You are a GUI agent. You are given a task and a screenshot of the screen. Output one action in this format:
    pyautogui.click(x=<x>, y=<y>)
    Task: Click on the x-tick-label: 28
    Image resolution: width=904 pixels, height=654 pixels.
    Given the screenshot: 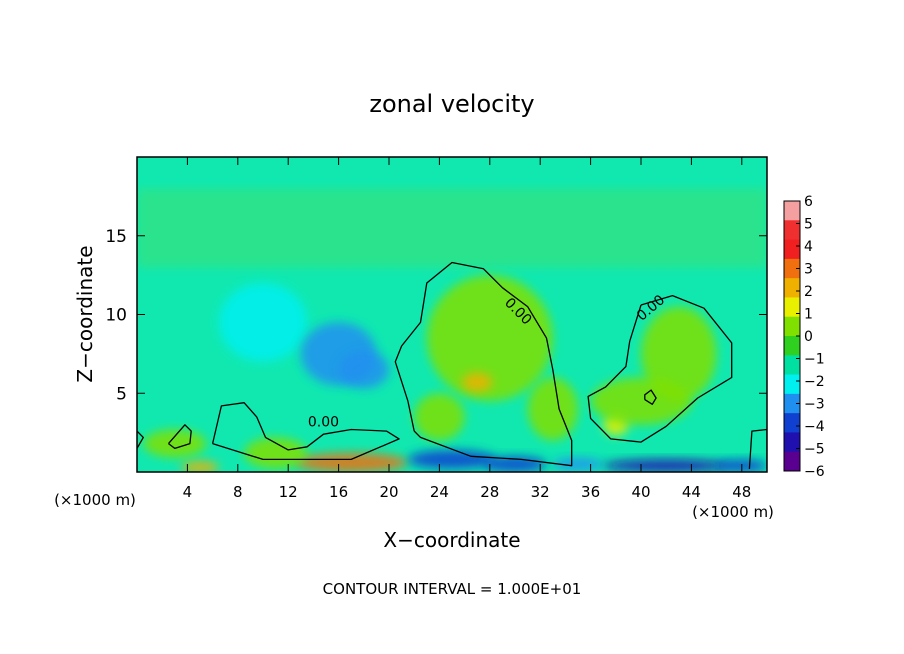 What is the action you would take?
    pyautogui.click(x=489, y=492)
    